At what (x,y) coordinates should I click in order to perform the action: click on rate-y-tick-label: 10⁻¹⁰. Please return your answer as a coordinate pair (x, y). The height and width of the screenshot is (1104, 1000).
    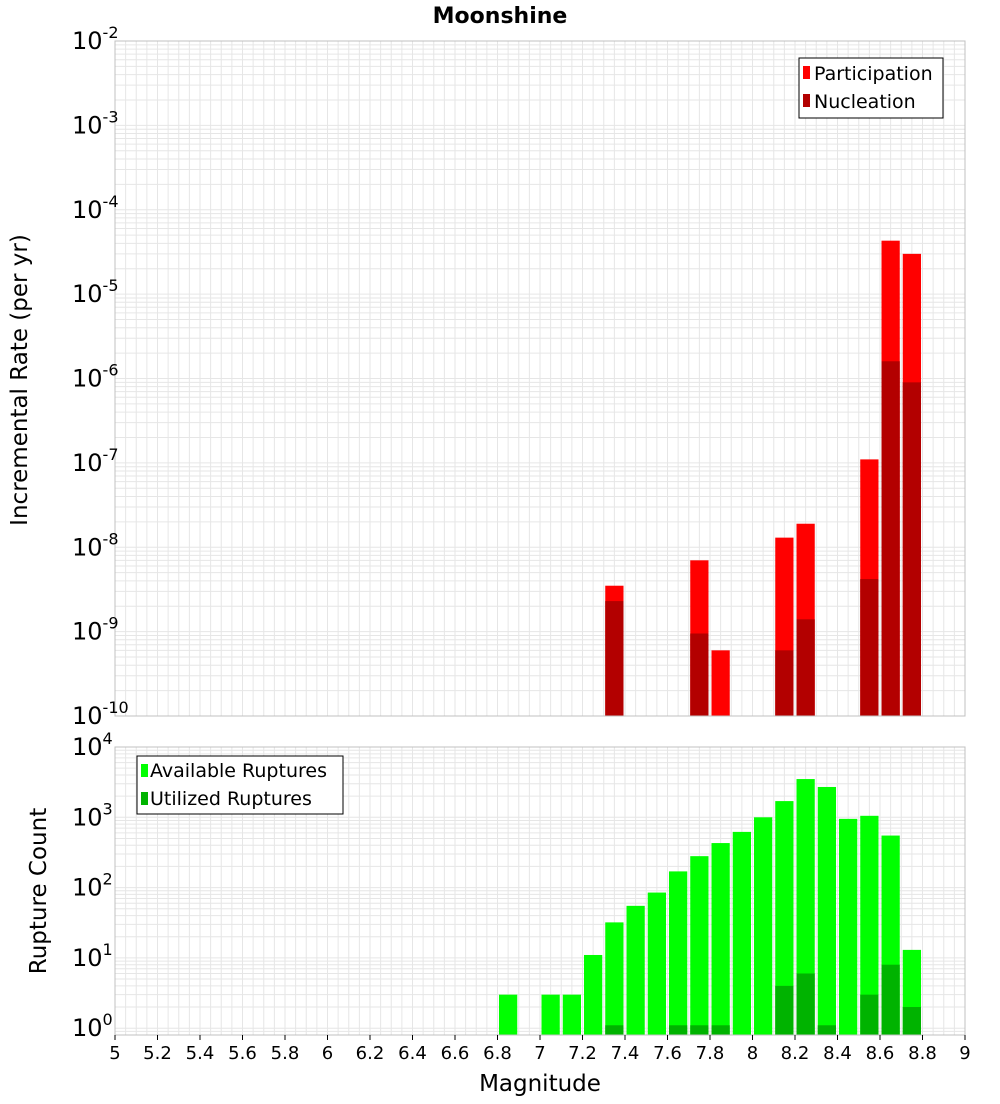
    Looking at the image, I should click on (100, 714).